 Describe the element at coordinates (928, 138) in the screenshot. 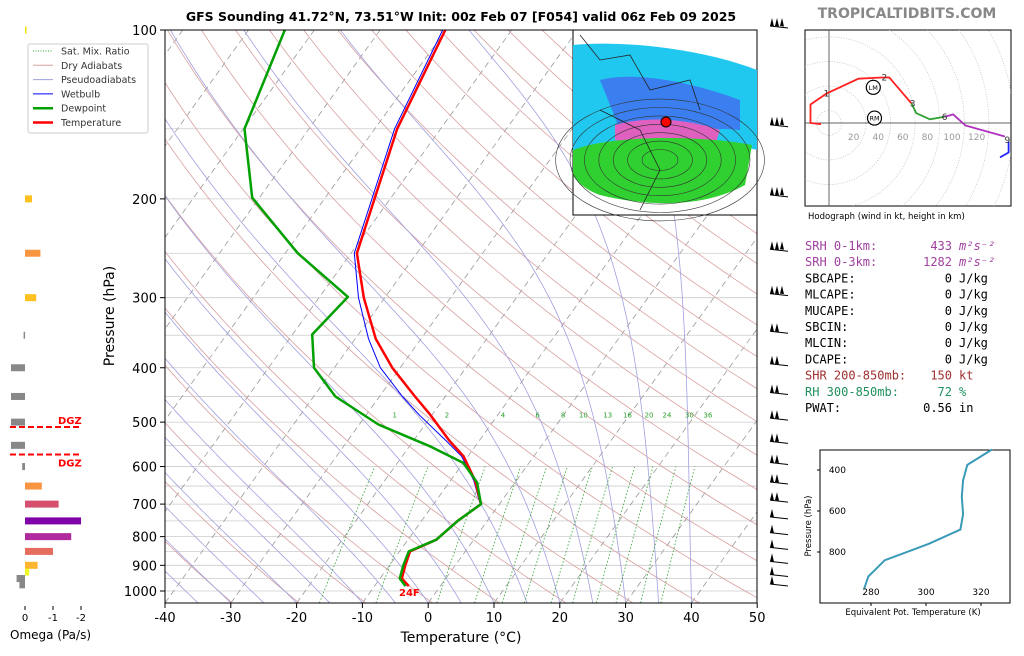

I see `hodograph-ring-label: 80` at that location.